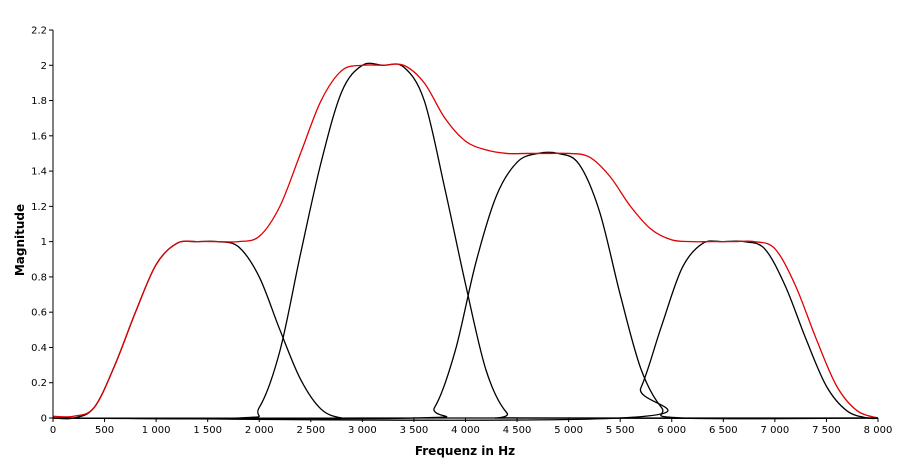  What do you see at coordinates (620, 430) in the screenshot?
I see `x-tick-label: 5 500` at bounding box center [620, 430].